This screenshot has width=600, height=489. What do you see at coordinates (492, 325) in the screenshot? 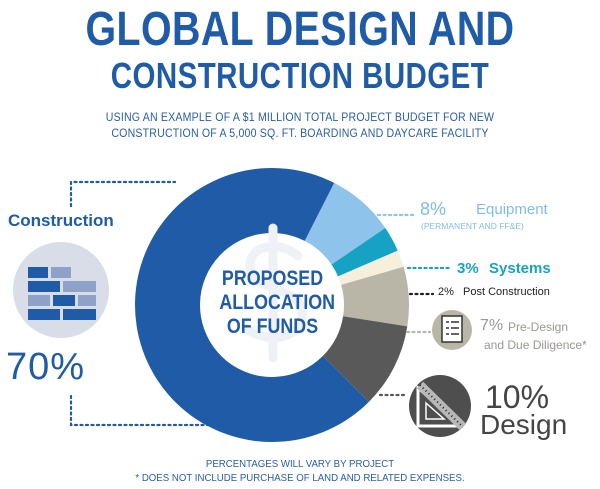
I see `pct-pre-design: 7%` at bounding box center [492, 325].